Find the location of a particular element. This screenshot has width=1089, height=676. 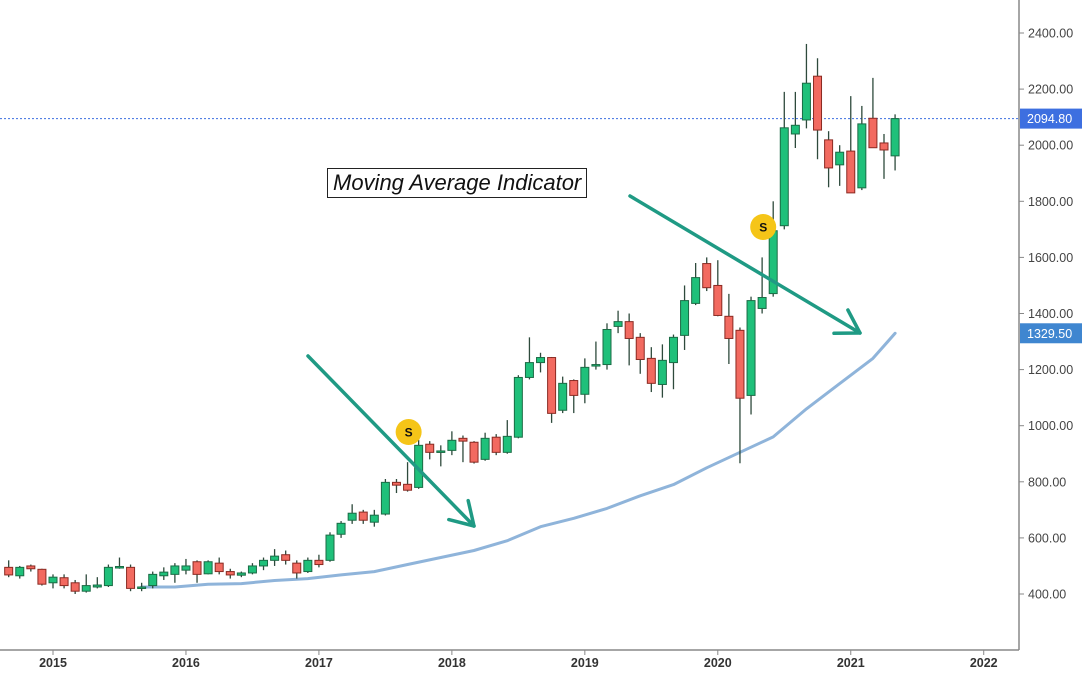

x-tick-label: 2022 is located at coordinates (984, 663).